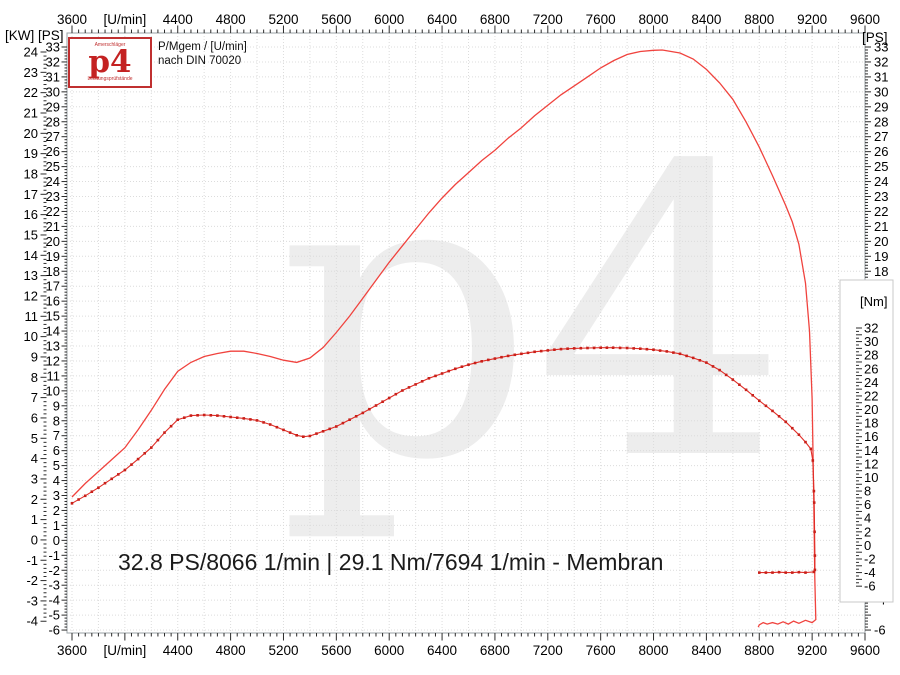 This screenshot has height=675, width=900. Describe the element at coordinates (881, 256) in the screenshot. I see `axis-tick-label: 19` at that location.